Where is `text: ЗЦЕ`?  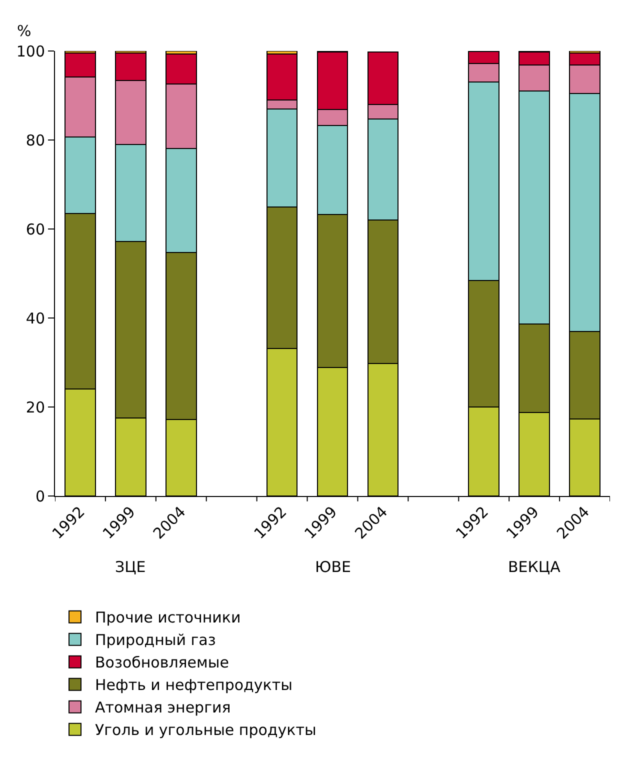
text: ЗЦЕ is located at coordinates (130, 567).